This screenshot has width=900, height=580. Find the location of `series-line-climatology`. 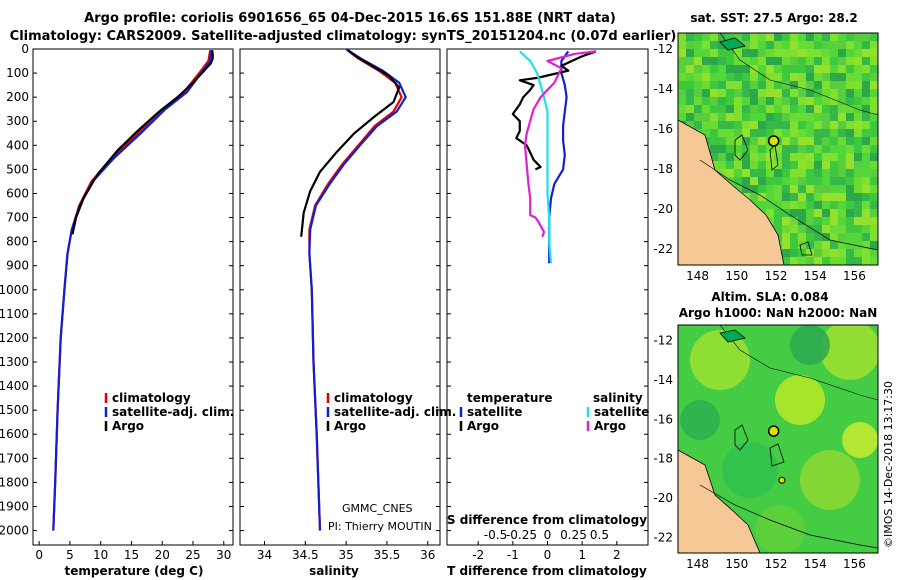

series-line-climatology is located at coordinates (355, 289).